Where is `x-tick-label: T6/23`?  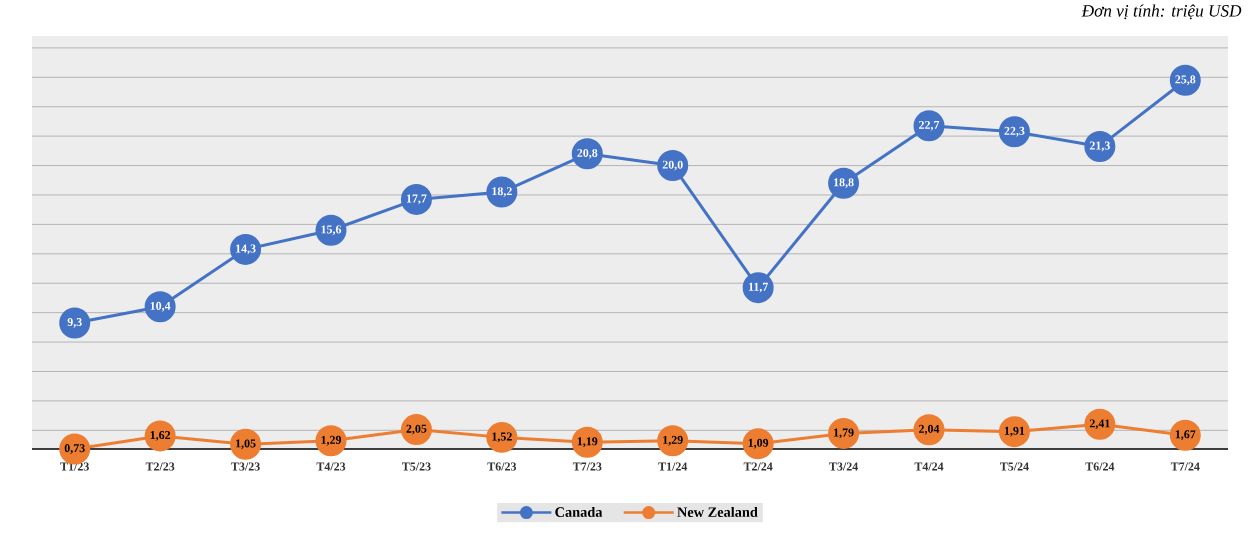 x-tick-label: T6/23 is located at coordinates (502, 466).